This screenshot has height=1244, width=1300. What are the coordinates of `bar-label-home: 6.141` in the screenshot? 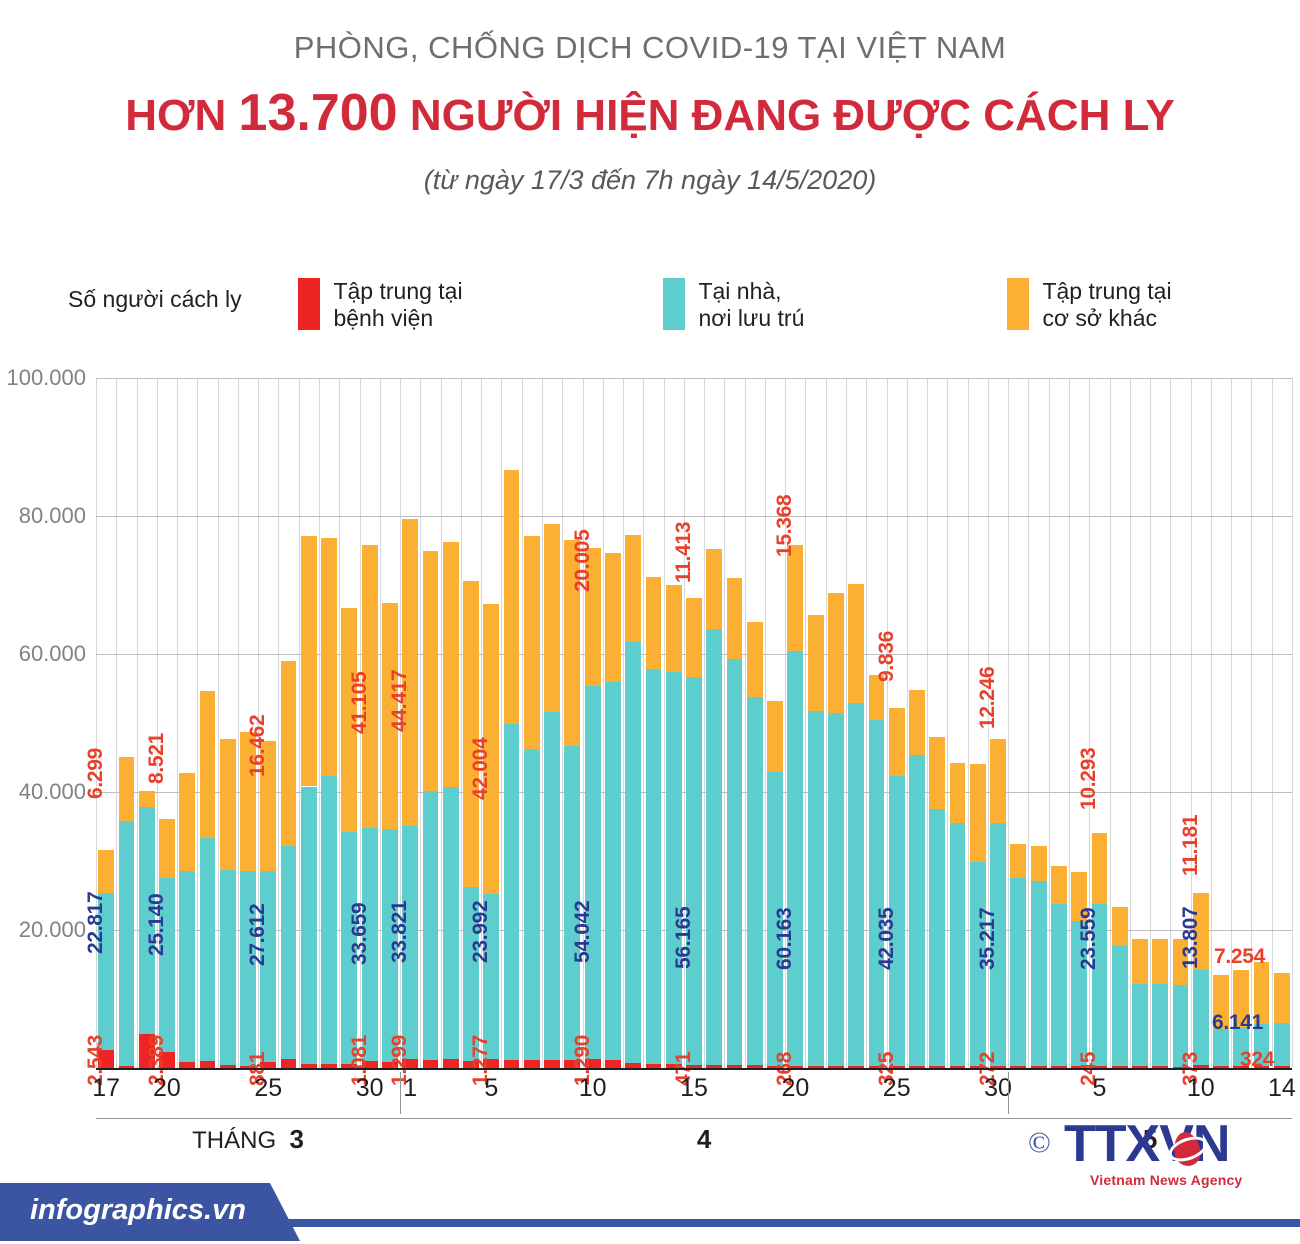 It's located at (1237, 1023).